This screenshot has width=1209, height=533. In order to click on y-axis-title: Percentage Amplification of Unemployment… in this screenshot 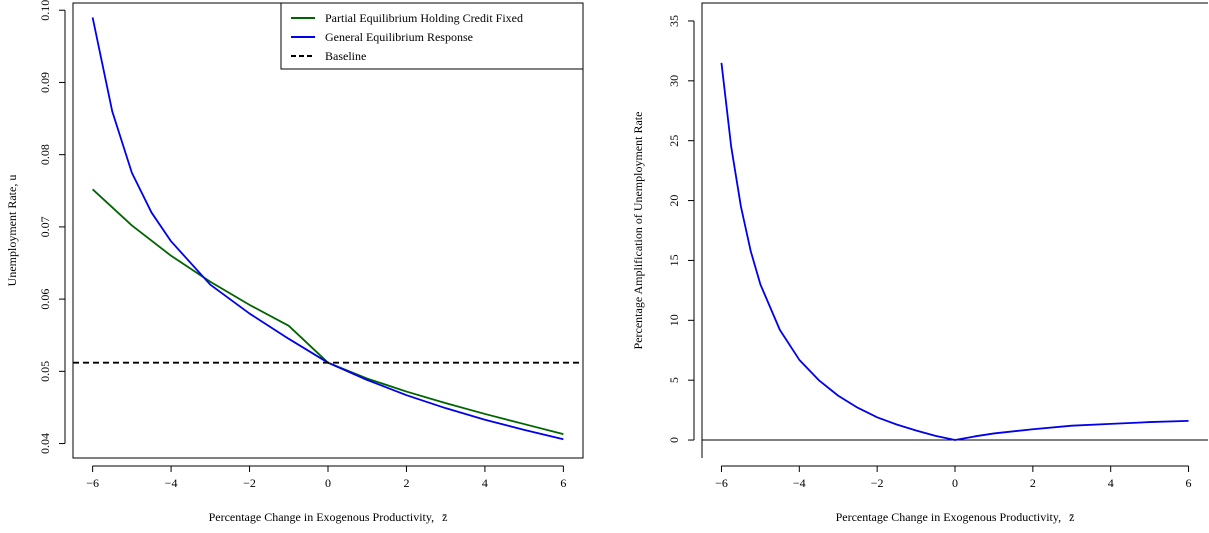, I will do `click(638, 231)`.